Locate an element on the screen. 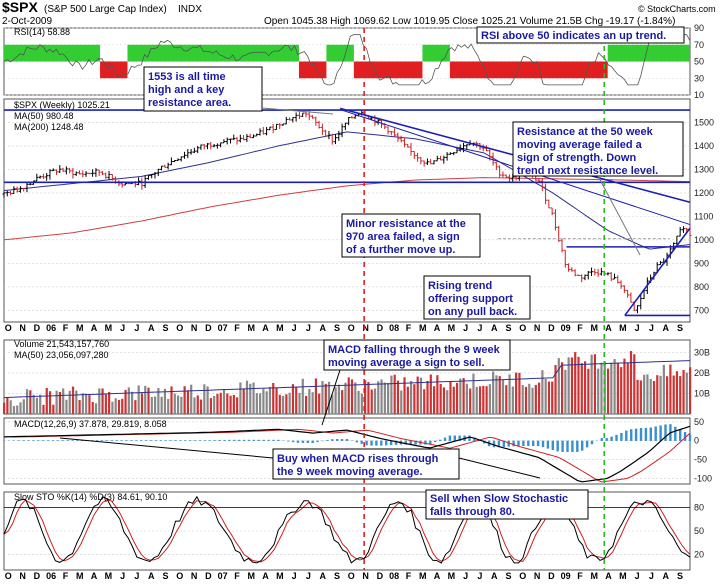 Image resolution: width=720 pixels, height=584 pixels. ma200-line is located at coordinates (347, 209).